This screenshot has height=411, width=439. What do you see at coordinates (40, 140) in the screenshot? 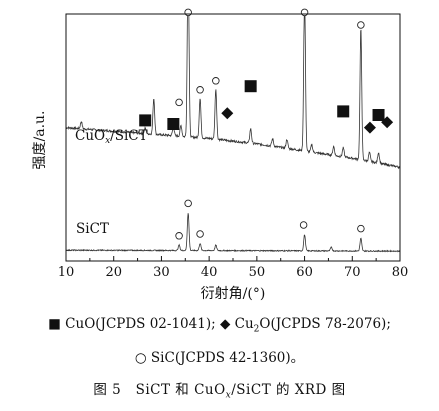
I see `y-axis-label: 强度/a.u.` at bounding box center [40, 140].